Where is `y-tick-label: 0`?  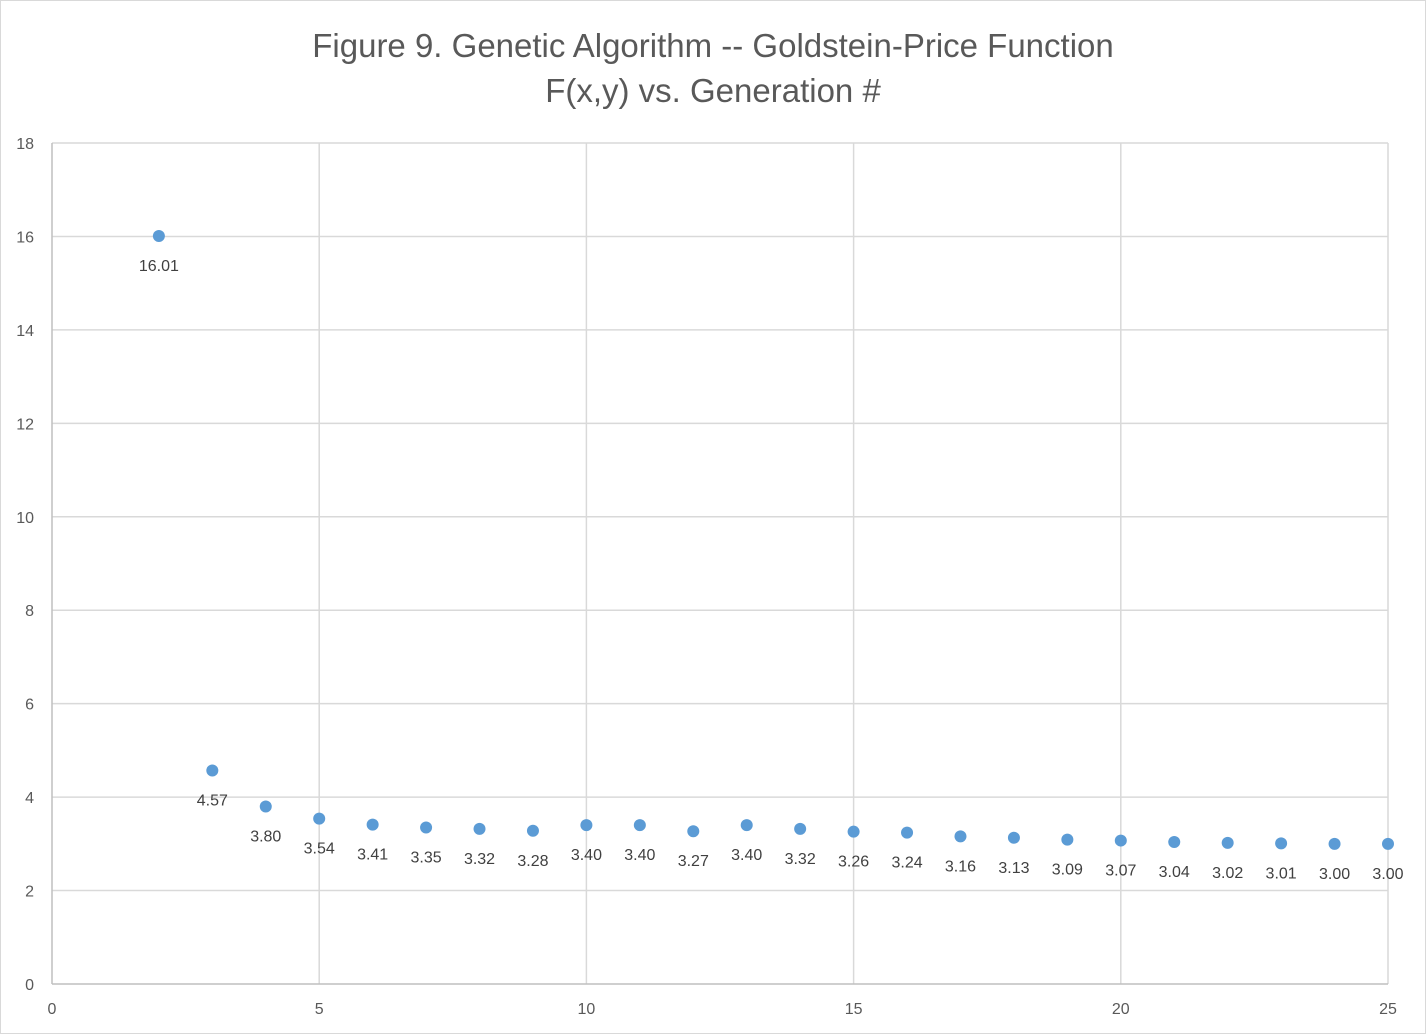
y-tick-label: 0 is located at coordinates (29, 985).